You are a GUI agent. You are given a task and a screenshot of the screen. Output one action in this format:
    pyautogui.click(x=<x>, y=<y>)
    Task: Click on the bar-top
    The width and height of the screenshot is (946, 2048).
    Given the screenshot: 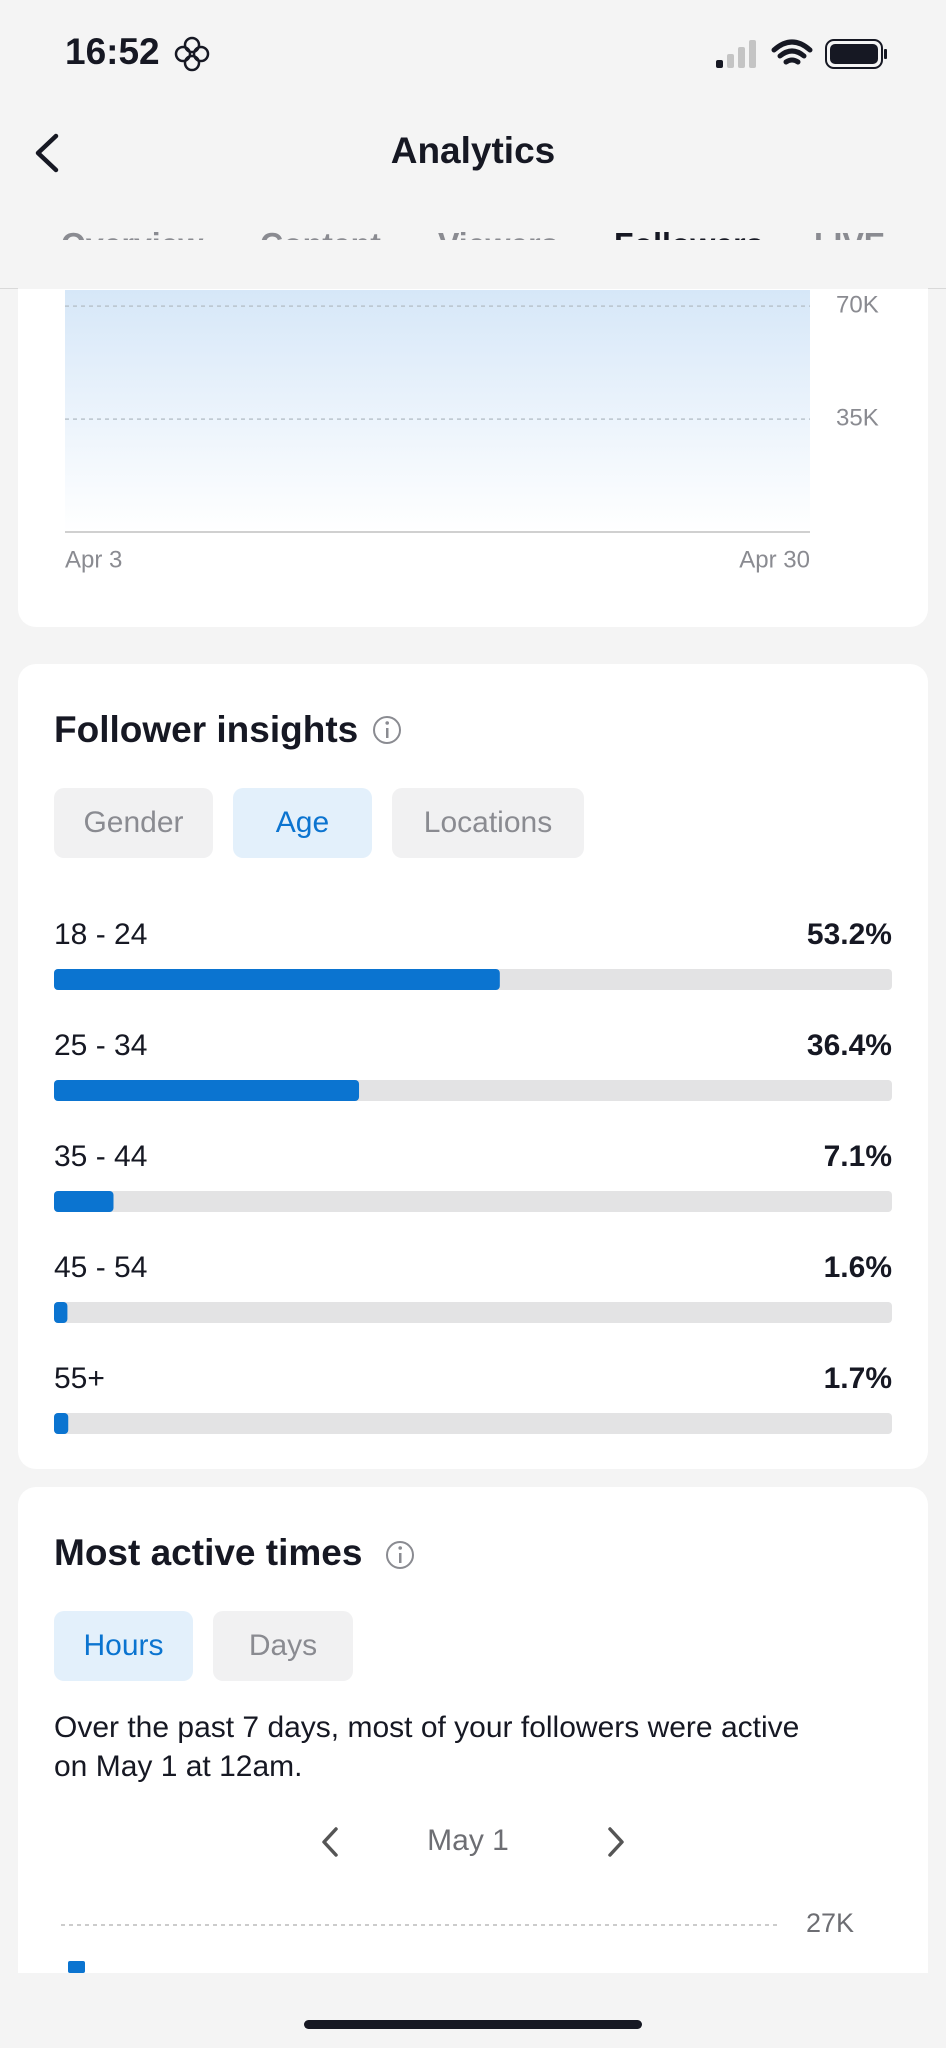 What is the action you would take?
    pyautogui.click(x=76, y=1967)
    